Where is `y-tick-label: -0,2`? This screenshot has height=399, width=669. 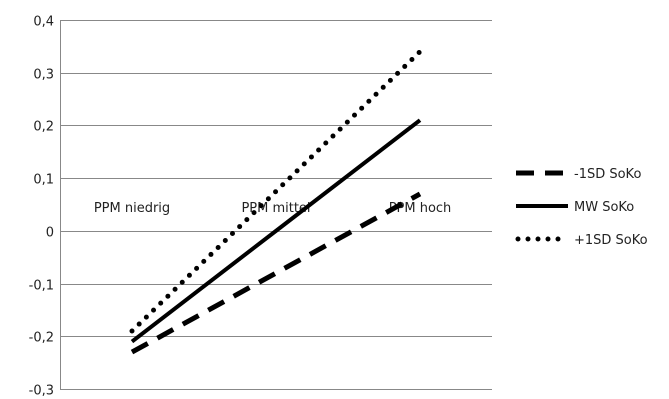 y-tick-label: -0,2 is located at coordinates (41, 338).